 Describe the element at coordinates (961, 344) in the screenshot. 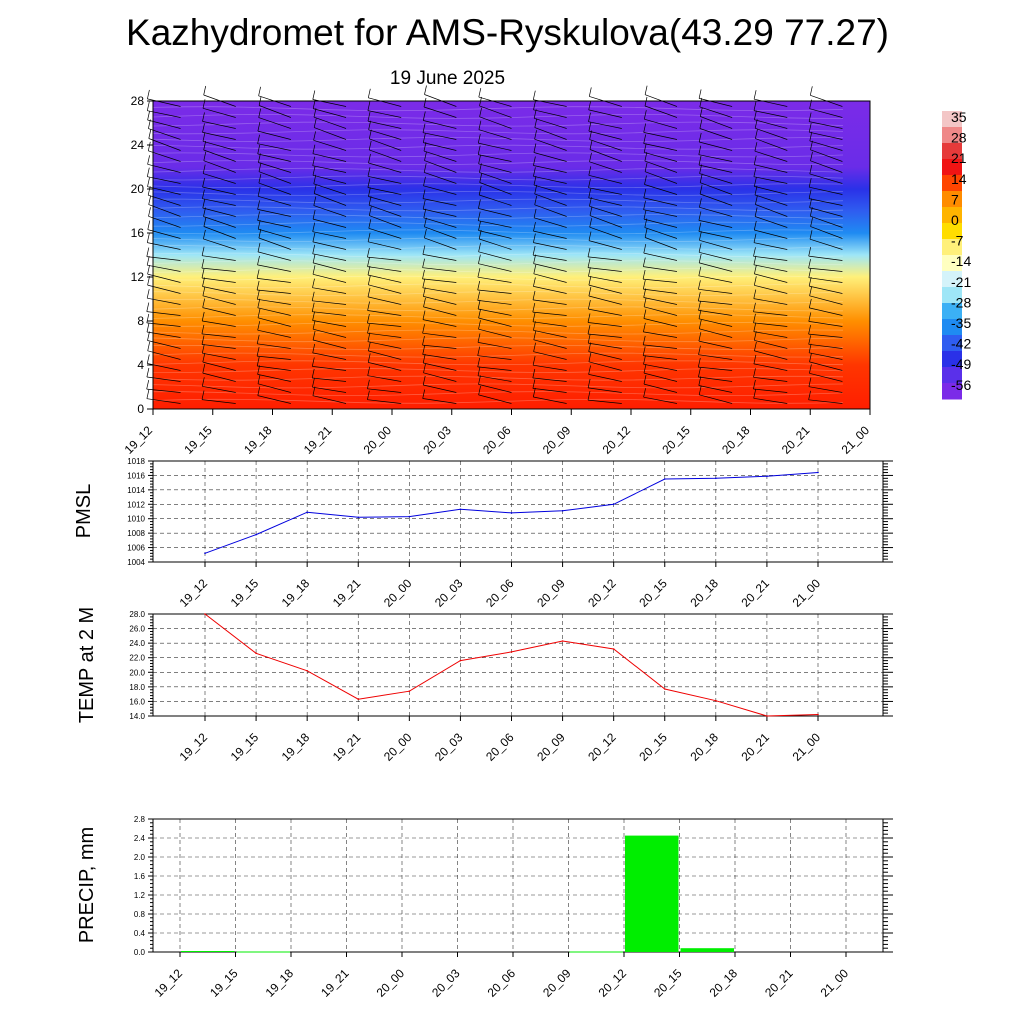

I see `colorbar-label: -42` at that location.